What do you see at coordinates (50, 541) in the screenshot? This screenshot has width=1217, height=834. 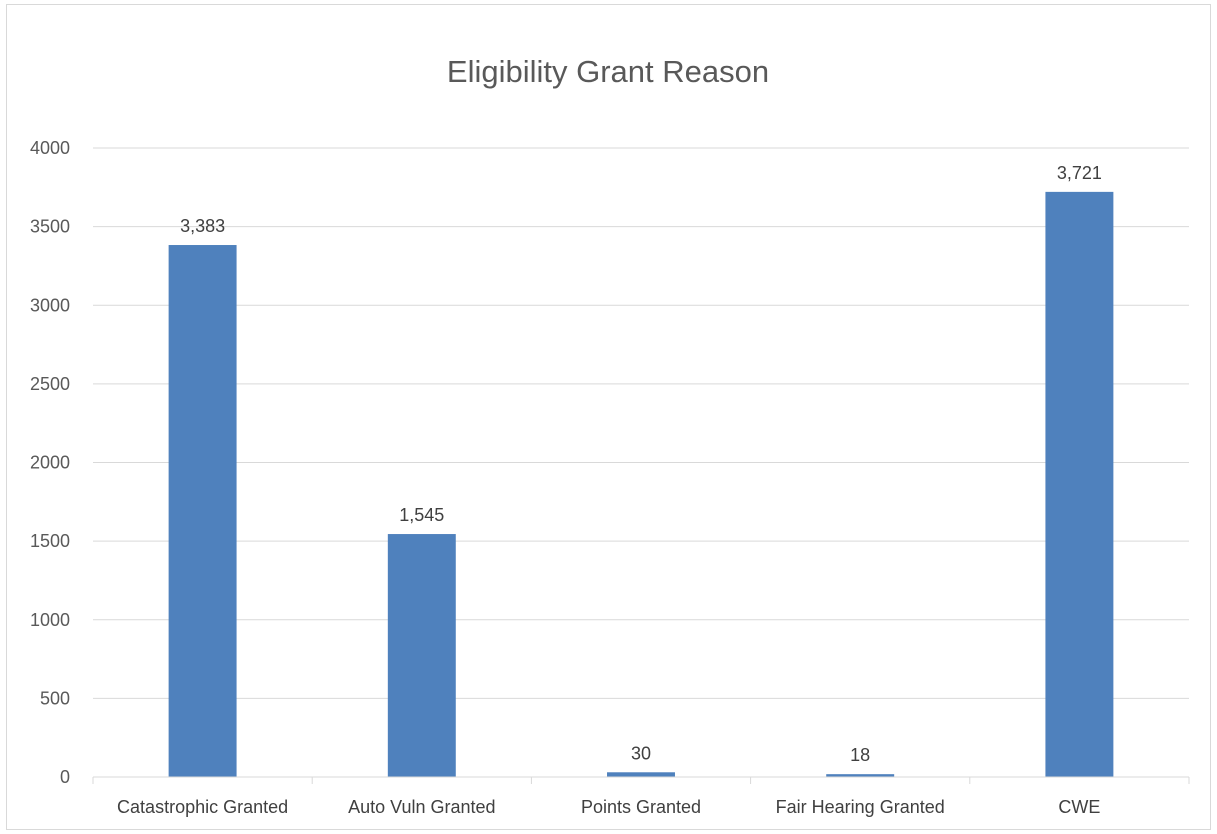 I see `y-tick-label: 1500` at bounding box center [50, 541].